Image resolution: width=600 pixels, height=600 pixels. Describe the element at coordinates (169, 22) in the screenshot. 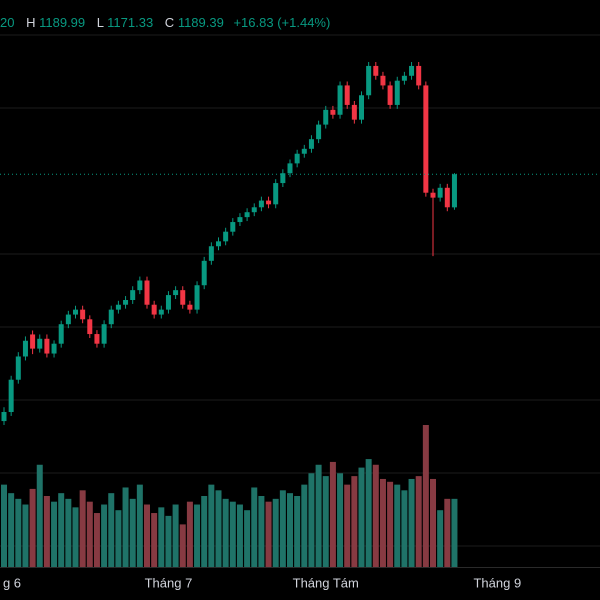

I see `close-key: C` at that location.